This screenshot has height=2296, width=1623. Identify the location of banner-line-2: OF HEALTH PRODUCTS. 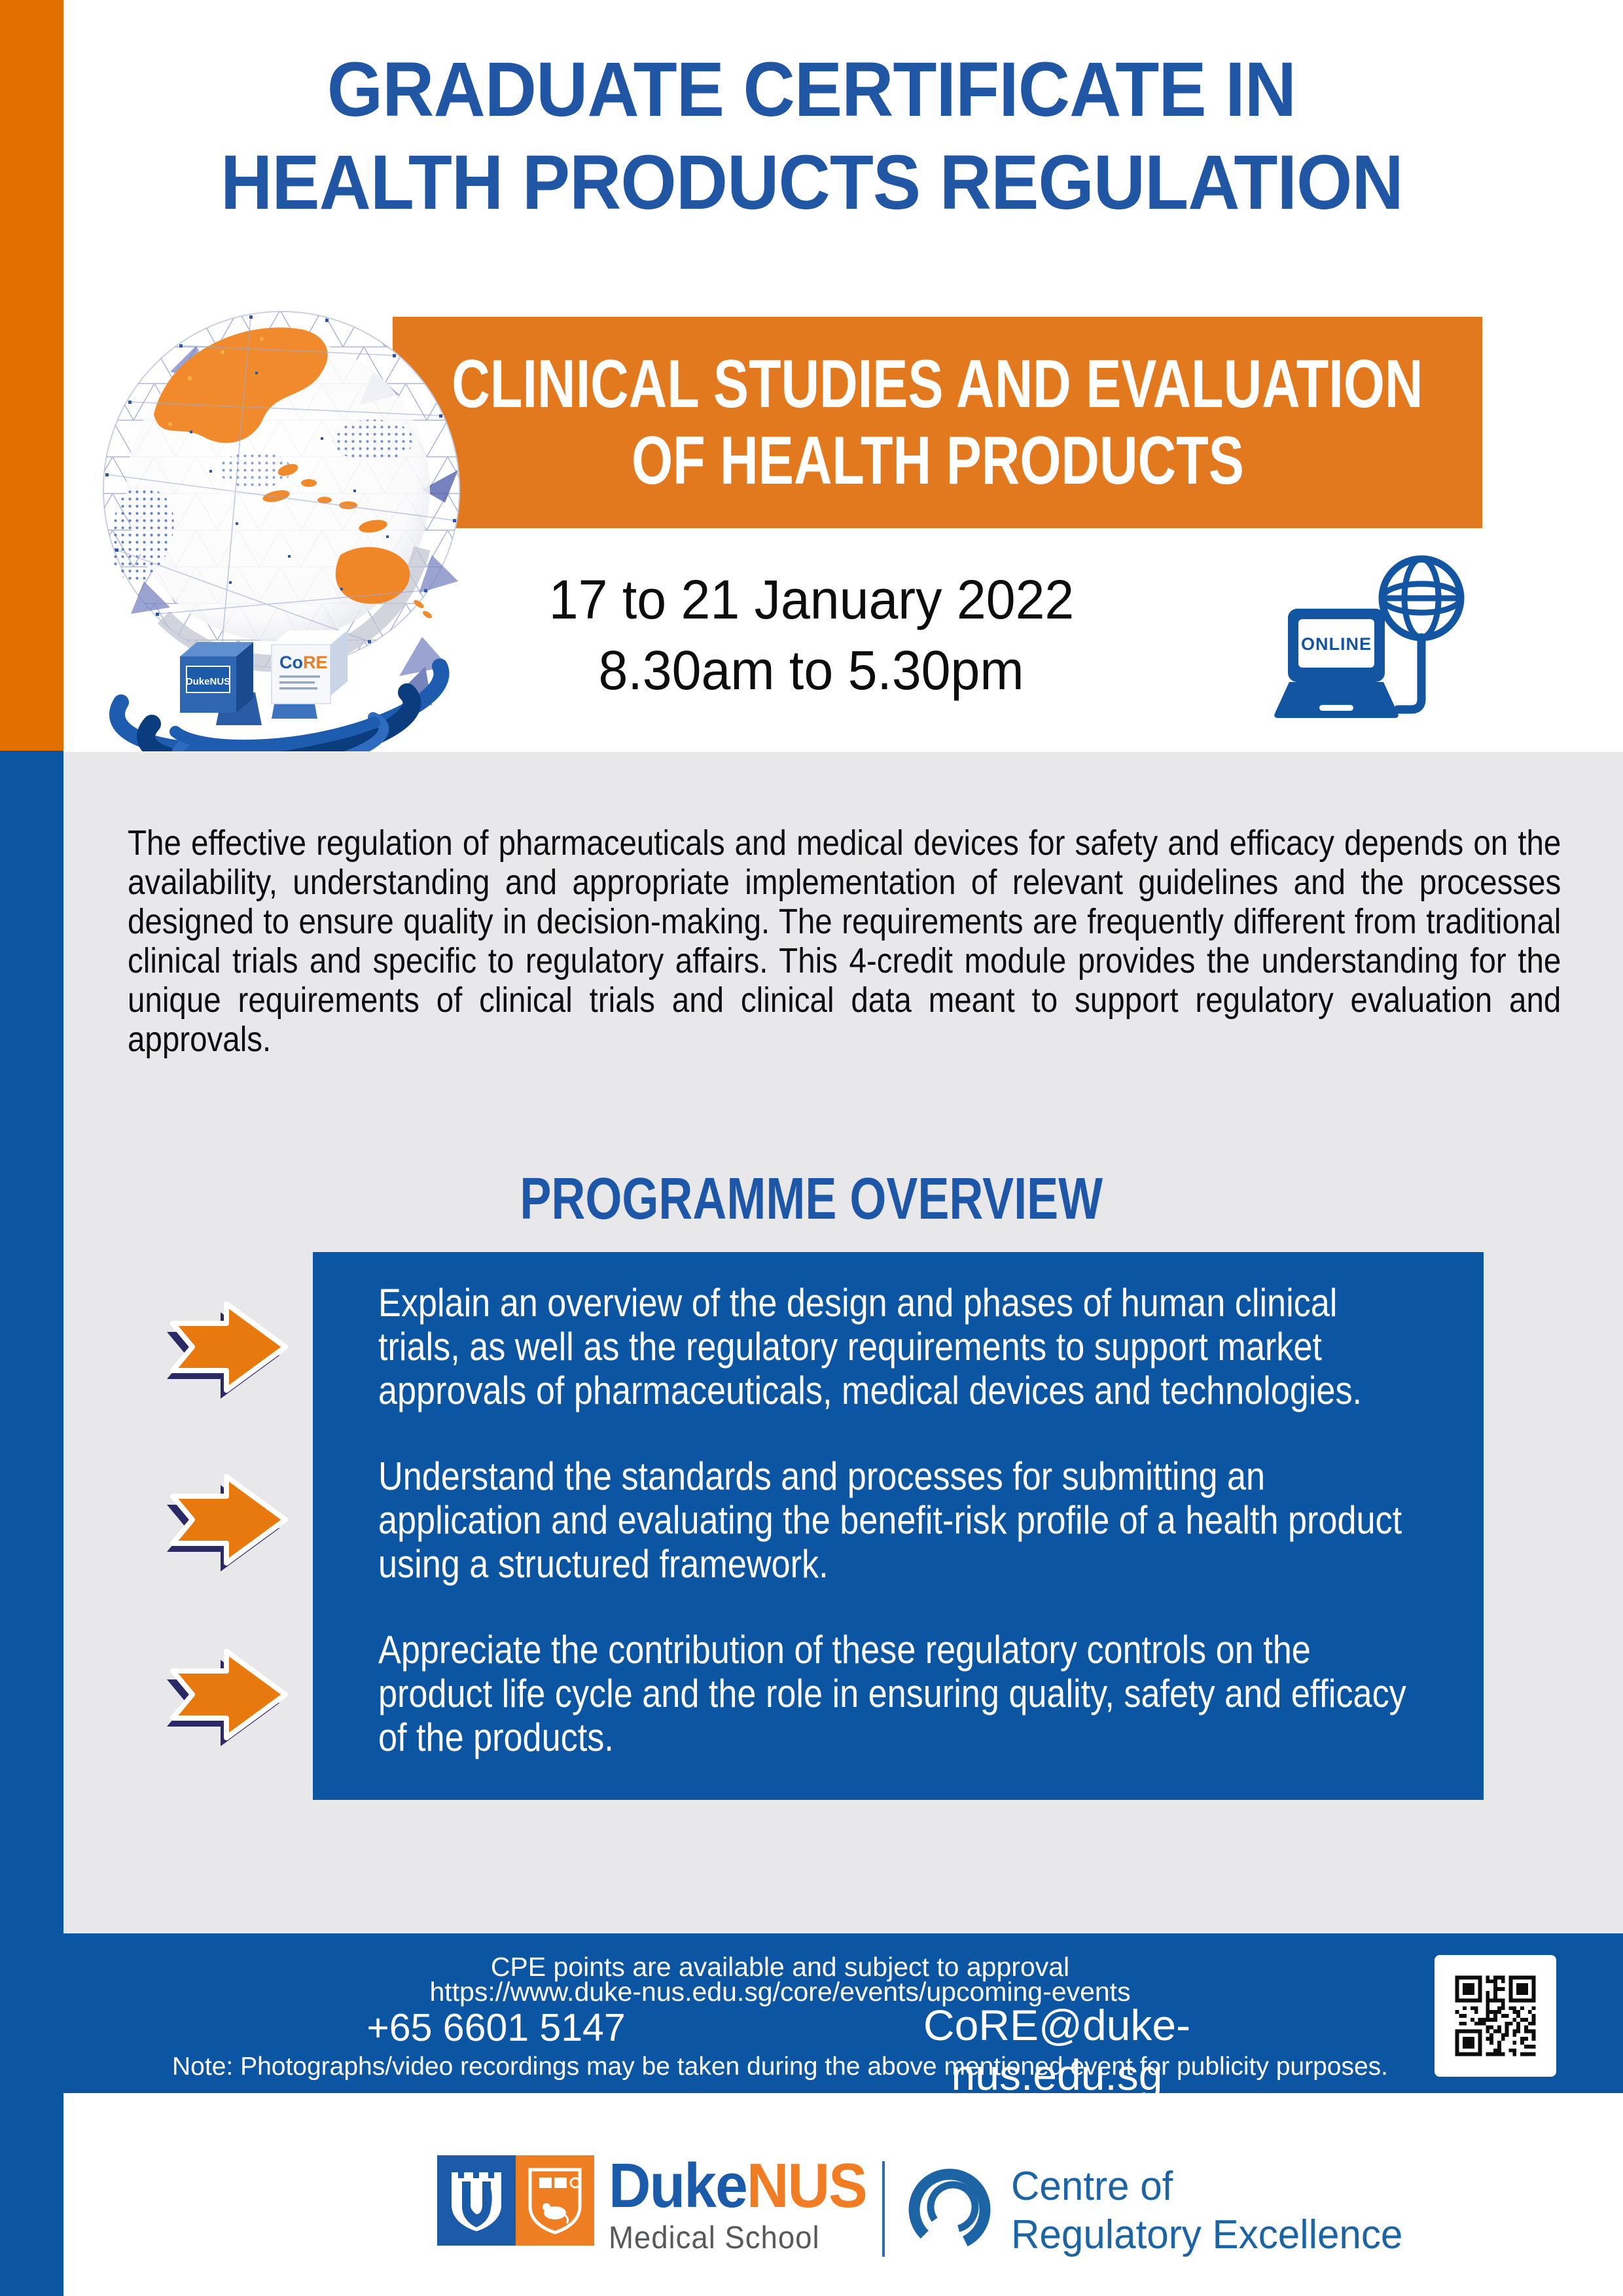
(937, 460).